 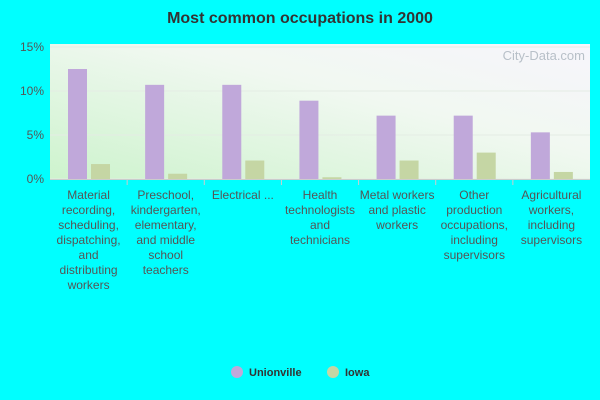 I want to click on legend-label: Unionville, so click(x=275, y=373).